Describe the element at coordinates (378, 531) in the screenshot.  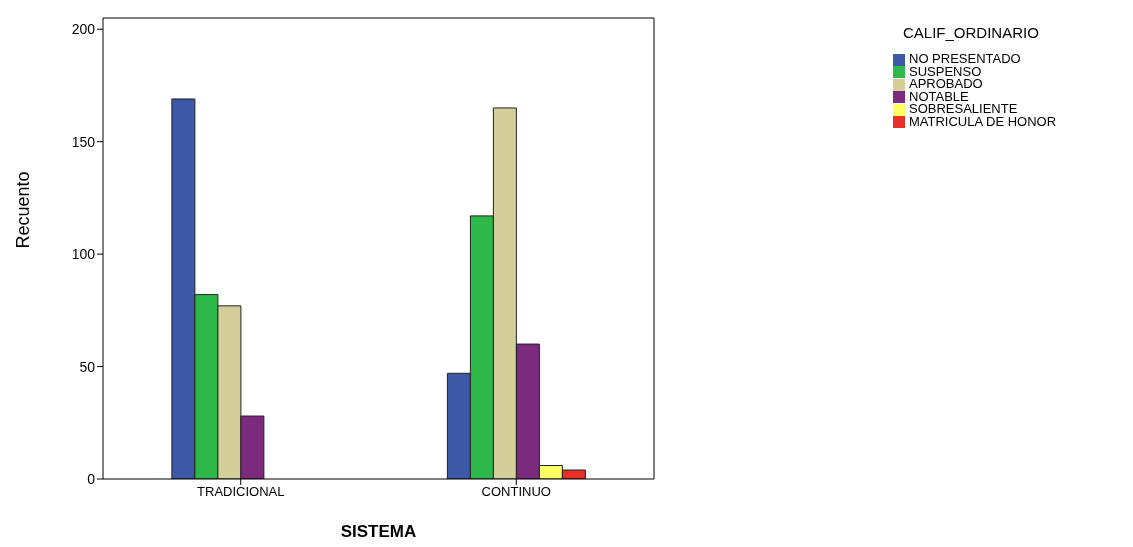
I see `x-axis-title: SISTEMA` at that location.